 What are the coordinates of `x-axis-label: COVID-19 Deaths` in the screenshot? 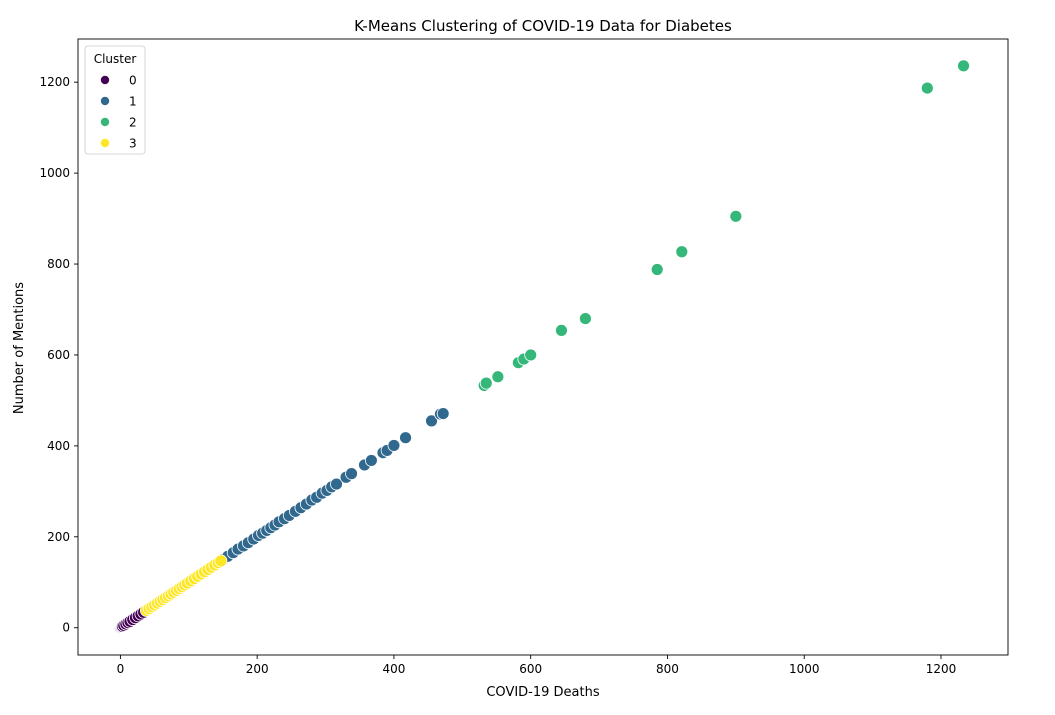 It's located at (542, 692).